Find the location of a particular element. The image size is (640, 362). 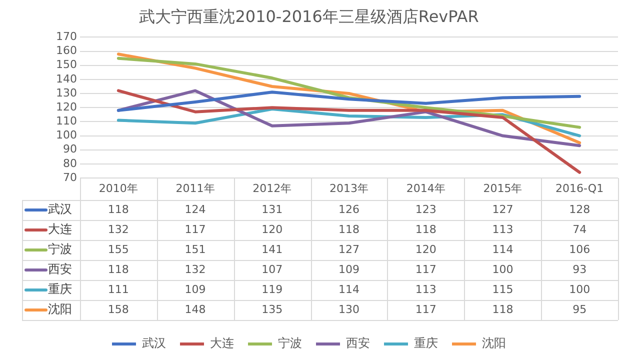

text: 沈阳 is located at coordinates (494, 343).